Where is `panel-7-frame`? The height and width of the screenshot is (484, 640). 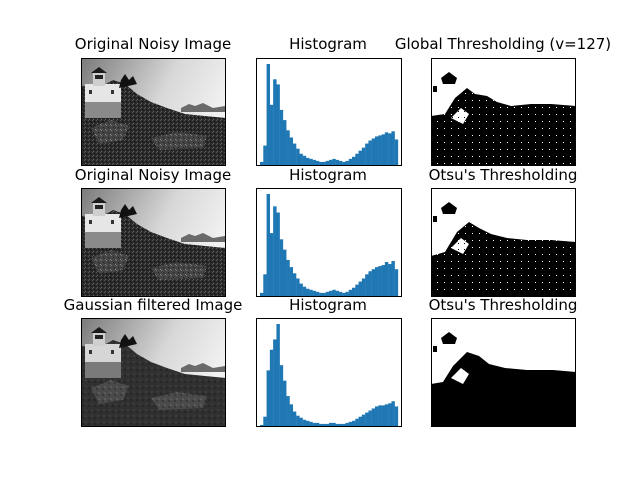
panel-7-frame is located at coordinates (153, 372).